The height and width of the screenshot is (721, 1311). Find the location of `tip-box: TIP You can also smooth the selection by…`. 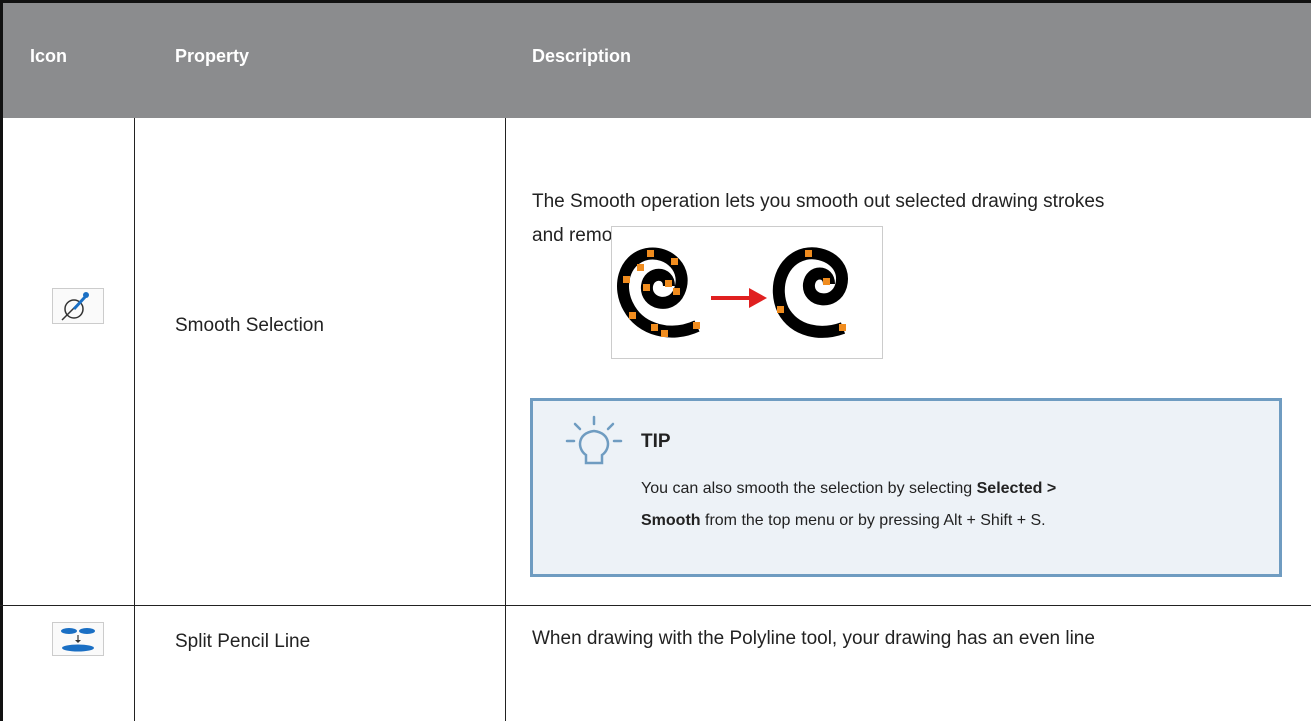

tip-box: TIP You can also smooth the selection by… is located at coordinates (906, 487).